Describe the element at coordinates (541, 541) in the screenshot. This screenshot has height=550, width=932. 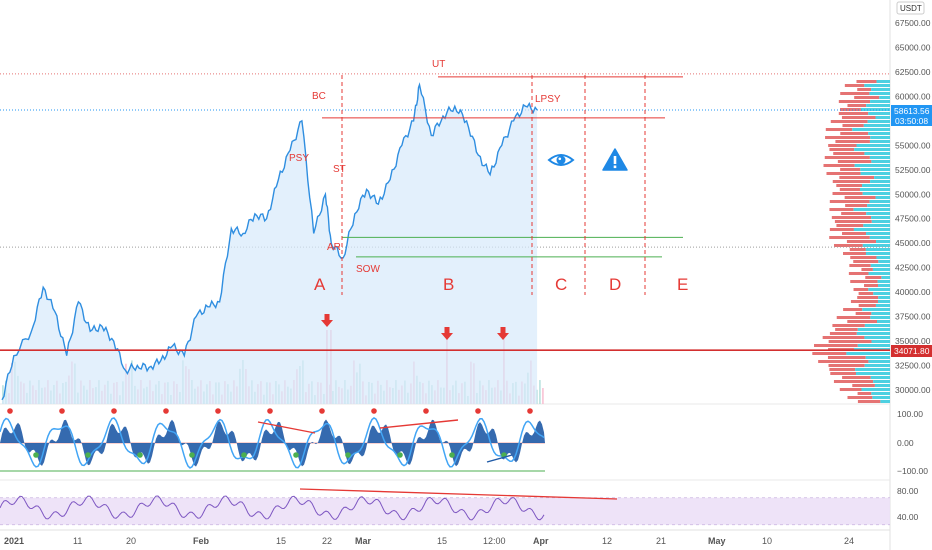
I see `time-tick: Apr` at that location.